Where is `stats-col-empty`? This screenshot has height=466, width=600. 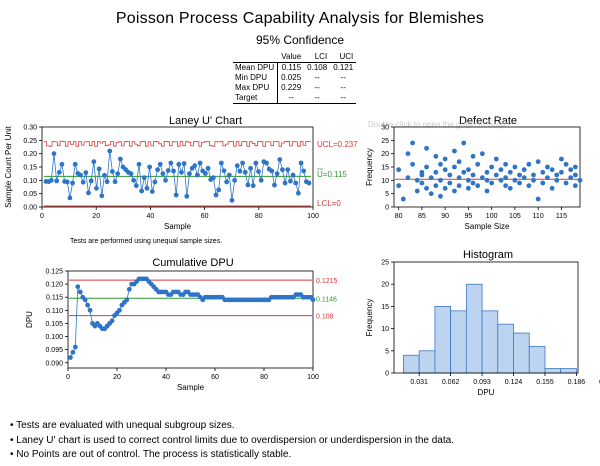
stats-col-empty is located at coordinates (255, 57).